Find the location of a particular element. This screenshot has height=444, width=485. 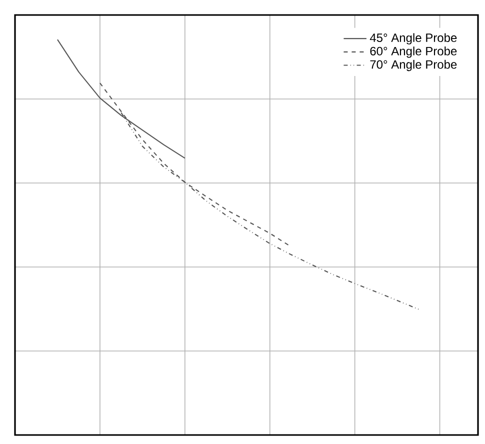

legend-label: 45° Angle Probe is located at coordinates (413, 38).